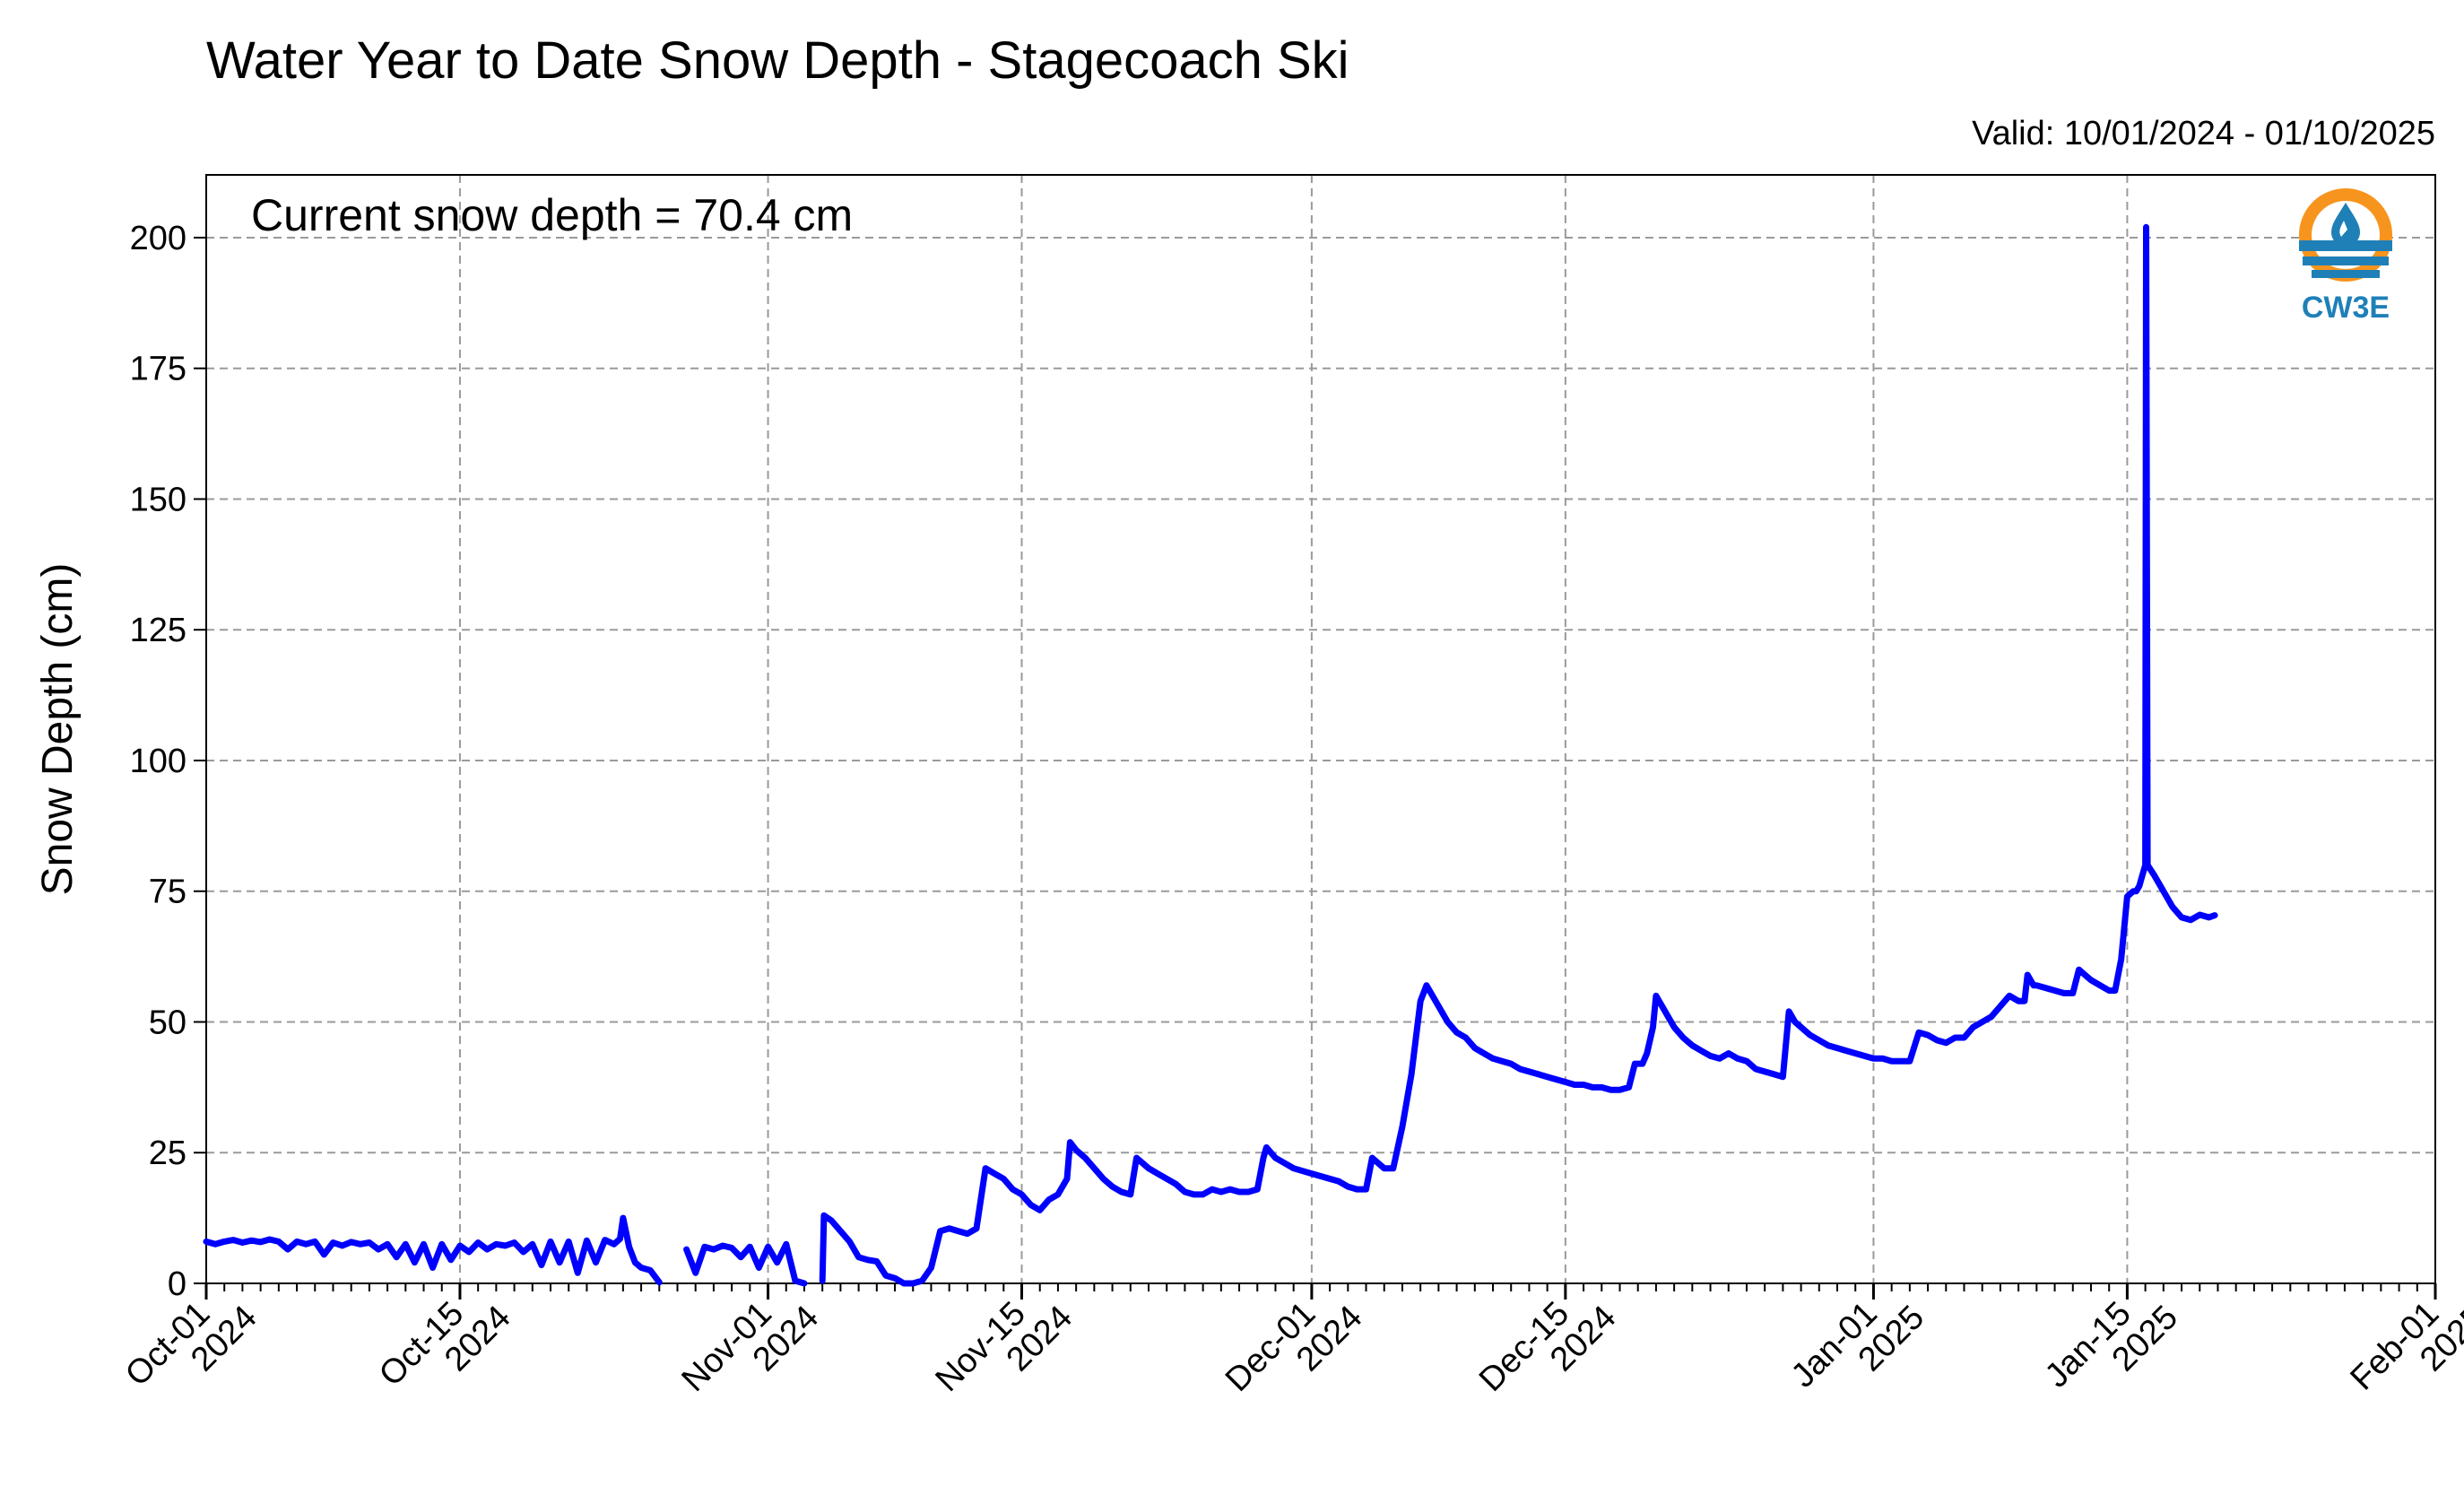 This screenshot has width=2464, height=1504. Describe the element at coordinates (1548, 1349) in the screenshot. I see `x-tick-label: Dec-152024` at that location.